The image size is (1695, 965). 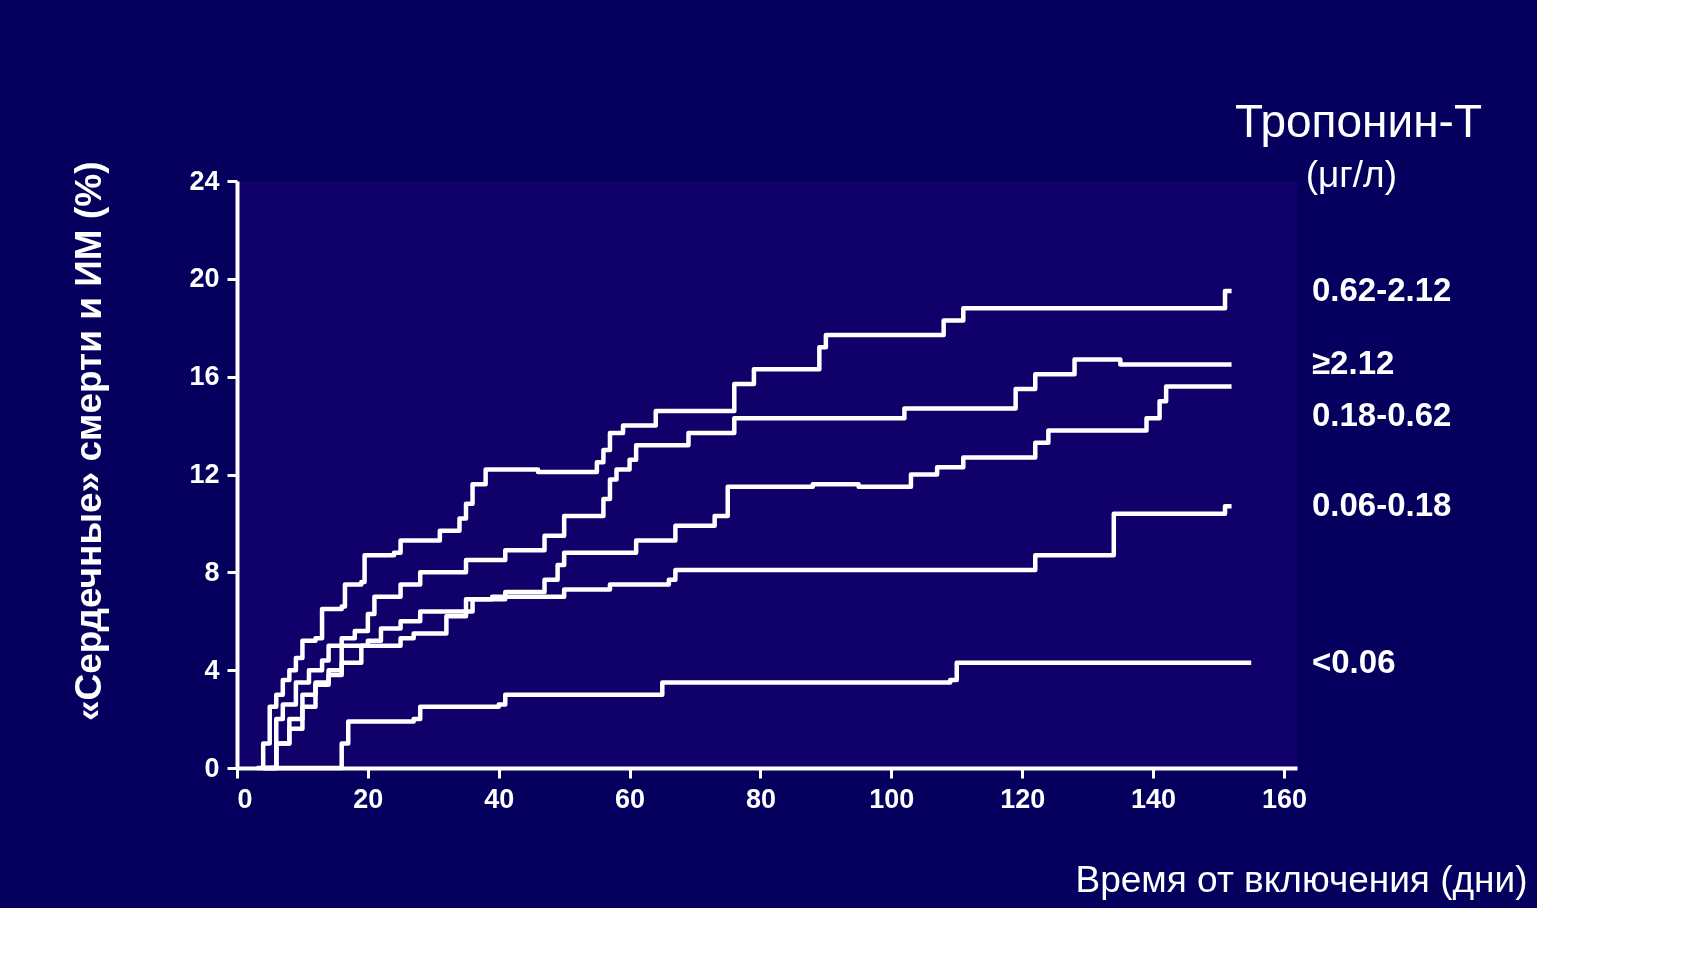 What do you see at coordinates (204, 474) in the screenshot?
I see `y-tick-label: 12` at bounding box center [204, 474].